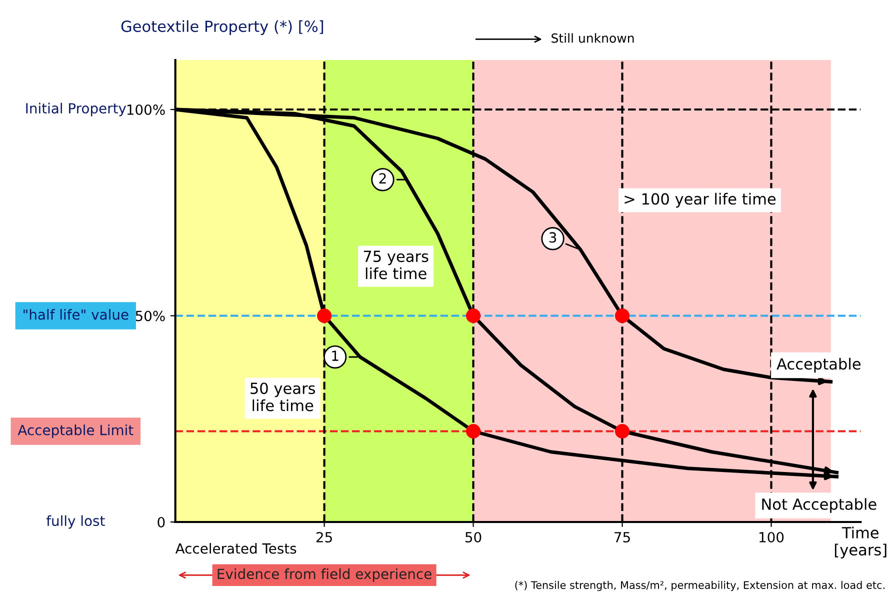  What do you see at coordinates (593, 38) in the screenshot?
I see `text: Still unknown` at bounding box center [593, 38].